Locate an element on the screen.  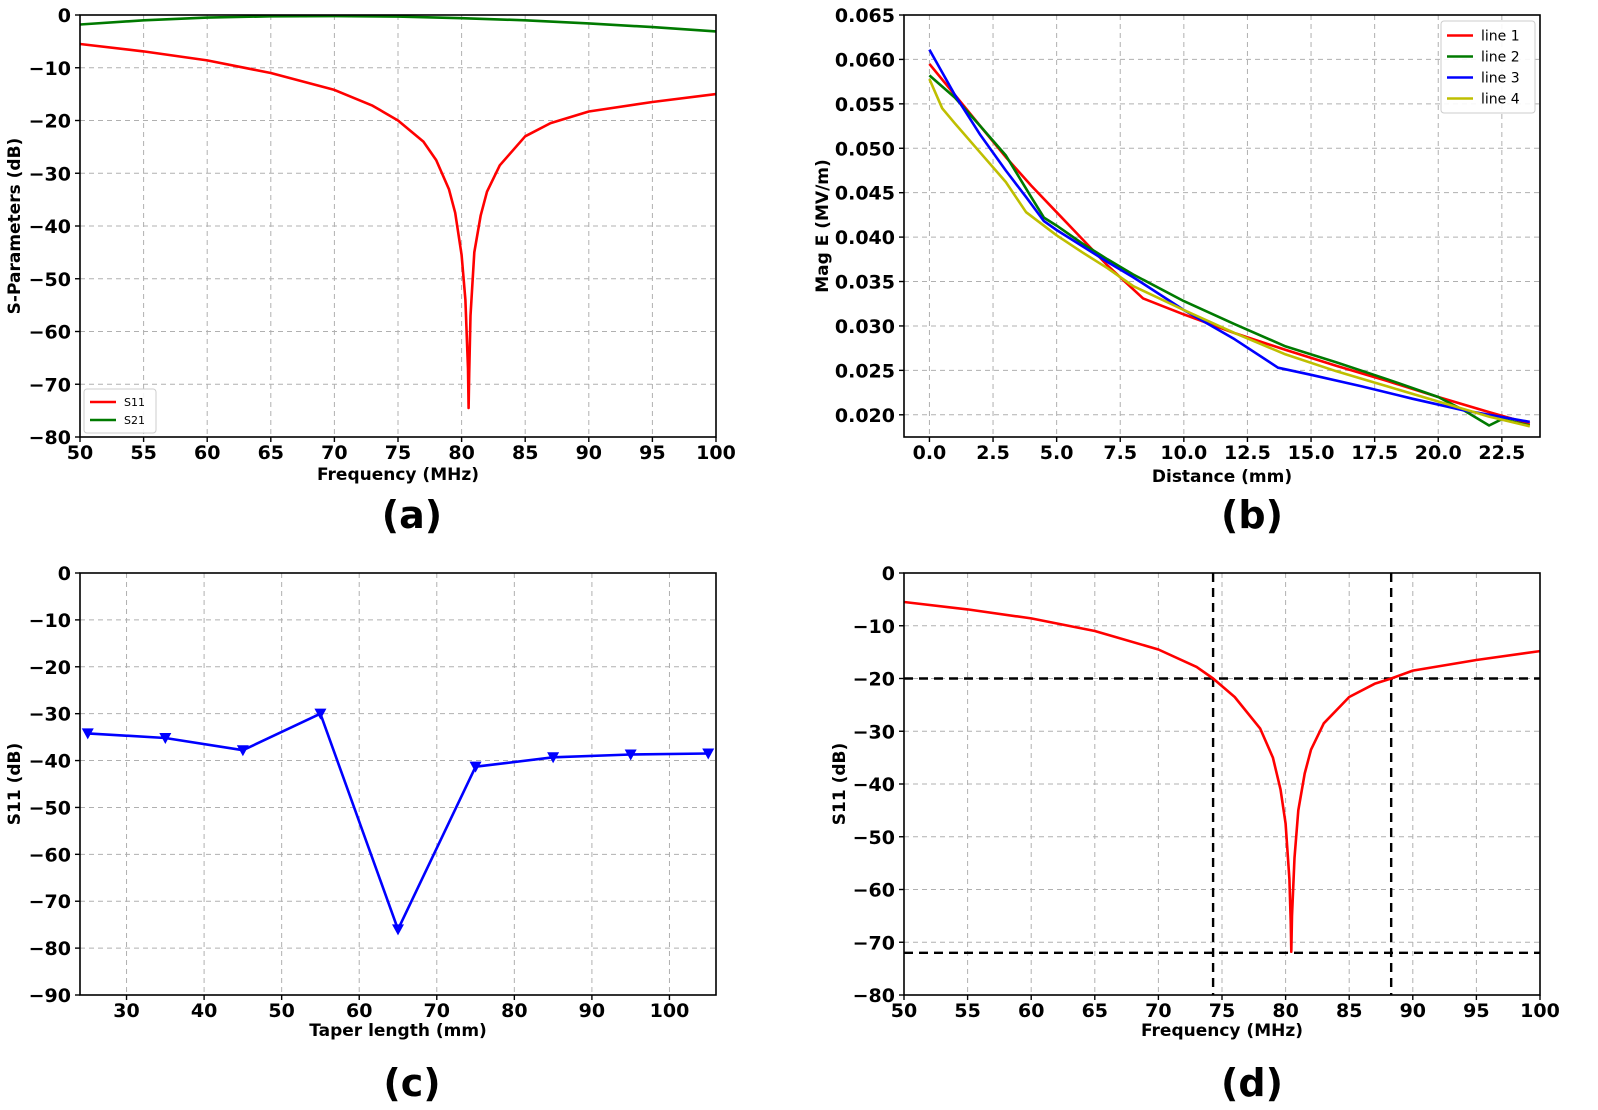
panel-b-y-tick-label: 0.025 is located at coordinates (865, 371).